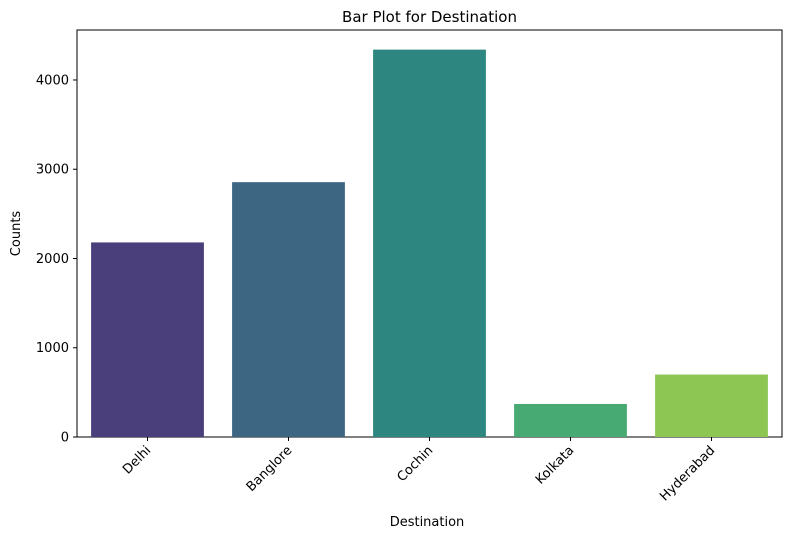  What do you see at coordinates (711, 405) in the screenshot?
I see `bar-hyderabad` at bounding box center [711, 405].